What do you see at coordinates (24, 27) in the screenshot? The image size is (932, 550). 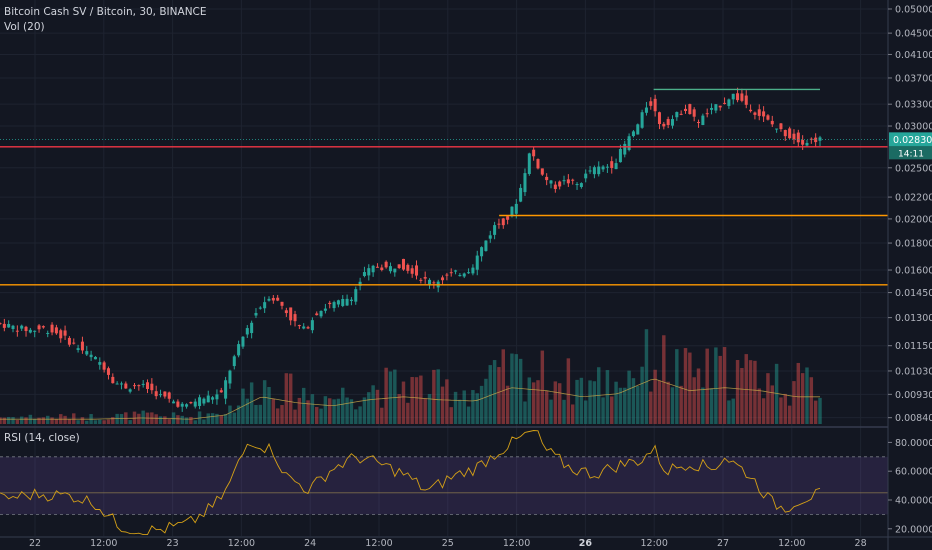 I see `volume-indicator-label: Vol (20)` at bounding box center [24, 27].